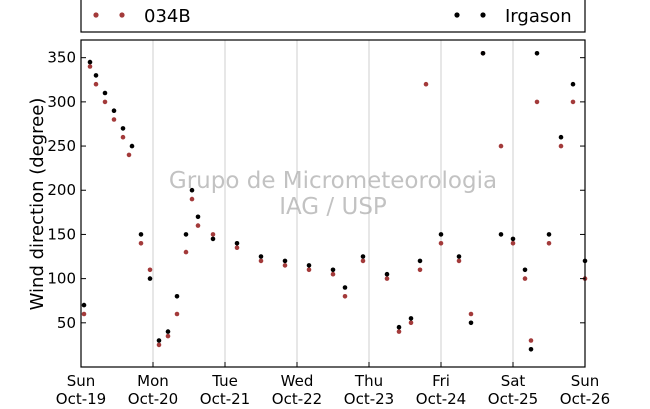 This screenshot has width=650, height=409. I want to click on y-tick-label: 50, so click(66, 323).